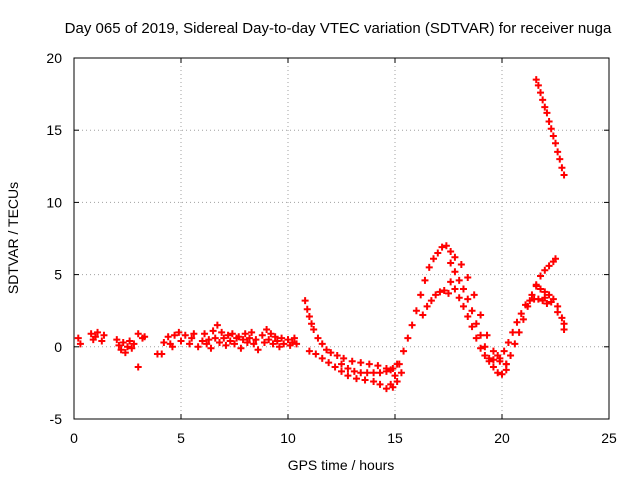 The image size is (640, 480). What do you see at coordinates (527, 311) in the screenshot?
I see `series-rise-late` at bounding box center [527, 311].